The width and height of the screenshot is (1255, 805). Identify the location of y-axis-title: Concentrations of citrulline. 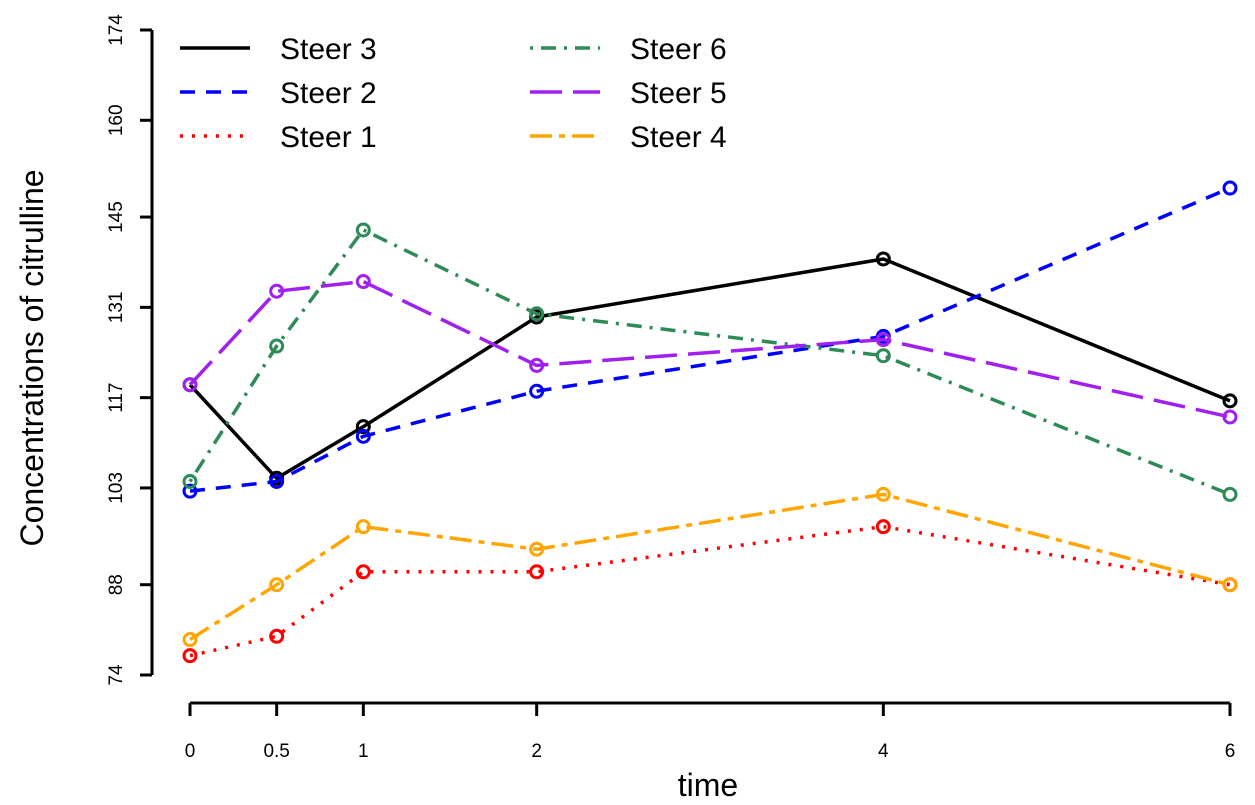
(32, 357).